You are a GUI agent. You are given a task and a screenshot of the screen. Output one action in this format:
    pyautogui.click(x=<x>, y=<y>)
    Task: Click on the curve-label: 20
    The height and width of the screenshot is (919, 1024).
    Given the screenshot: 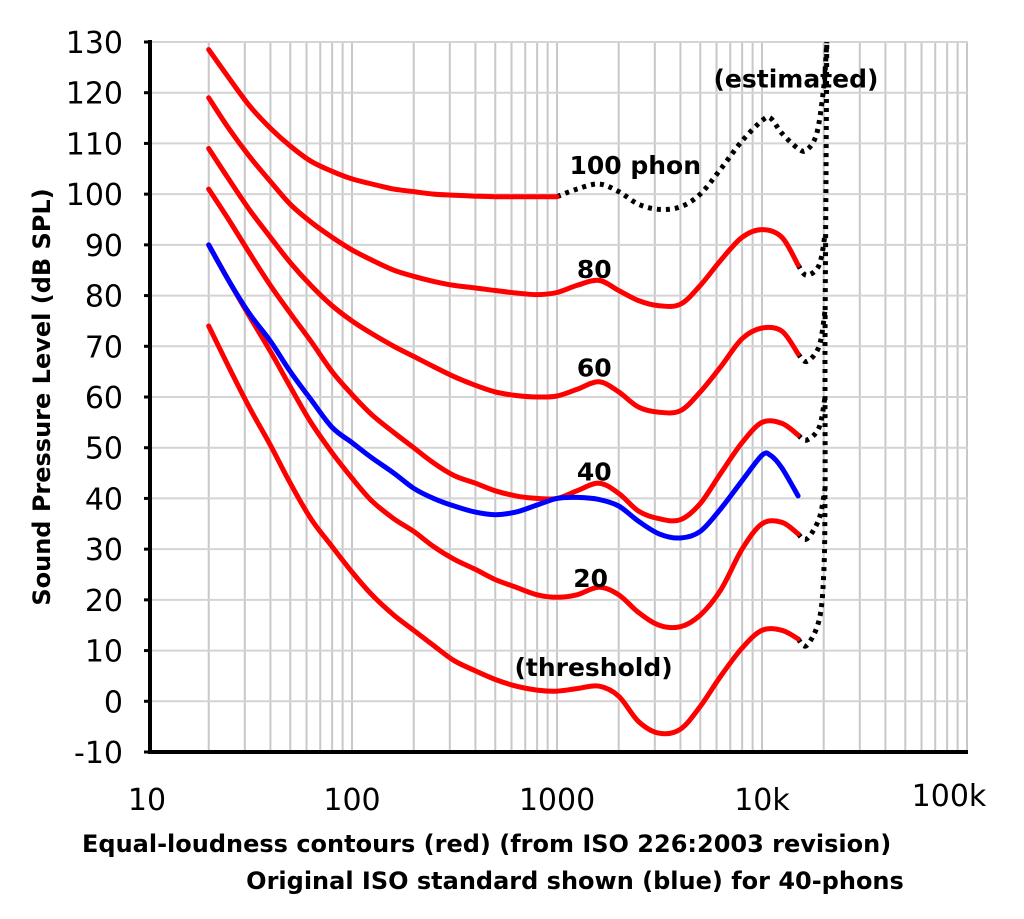 What is the action you would take?
    pyautogui.click(x=590, y=578)
    